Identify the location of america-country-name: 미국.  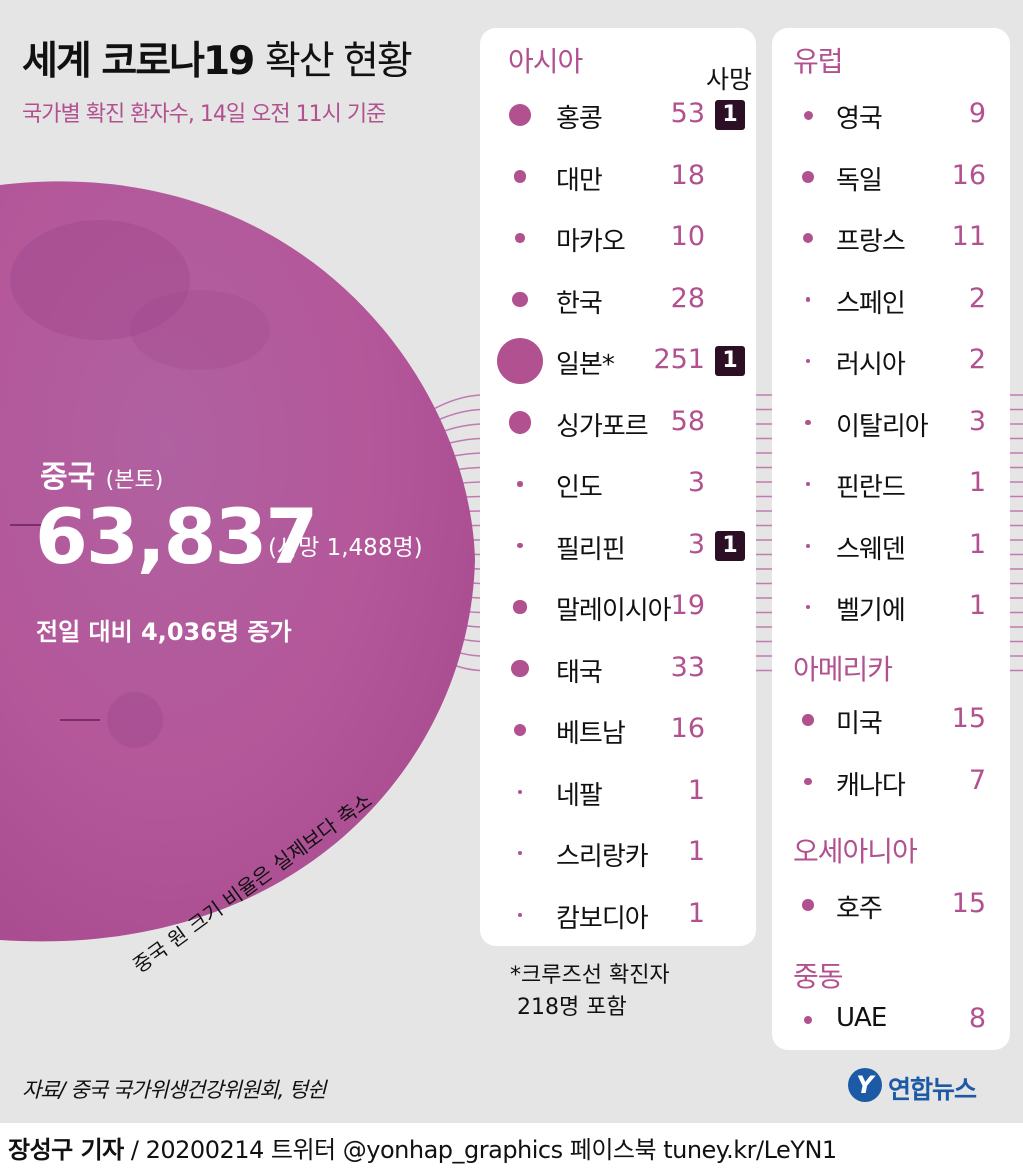
(859, 724).